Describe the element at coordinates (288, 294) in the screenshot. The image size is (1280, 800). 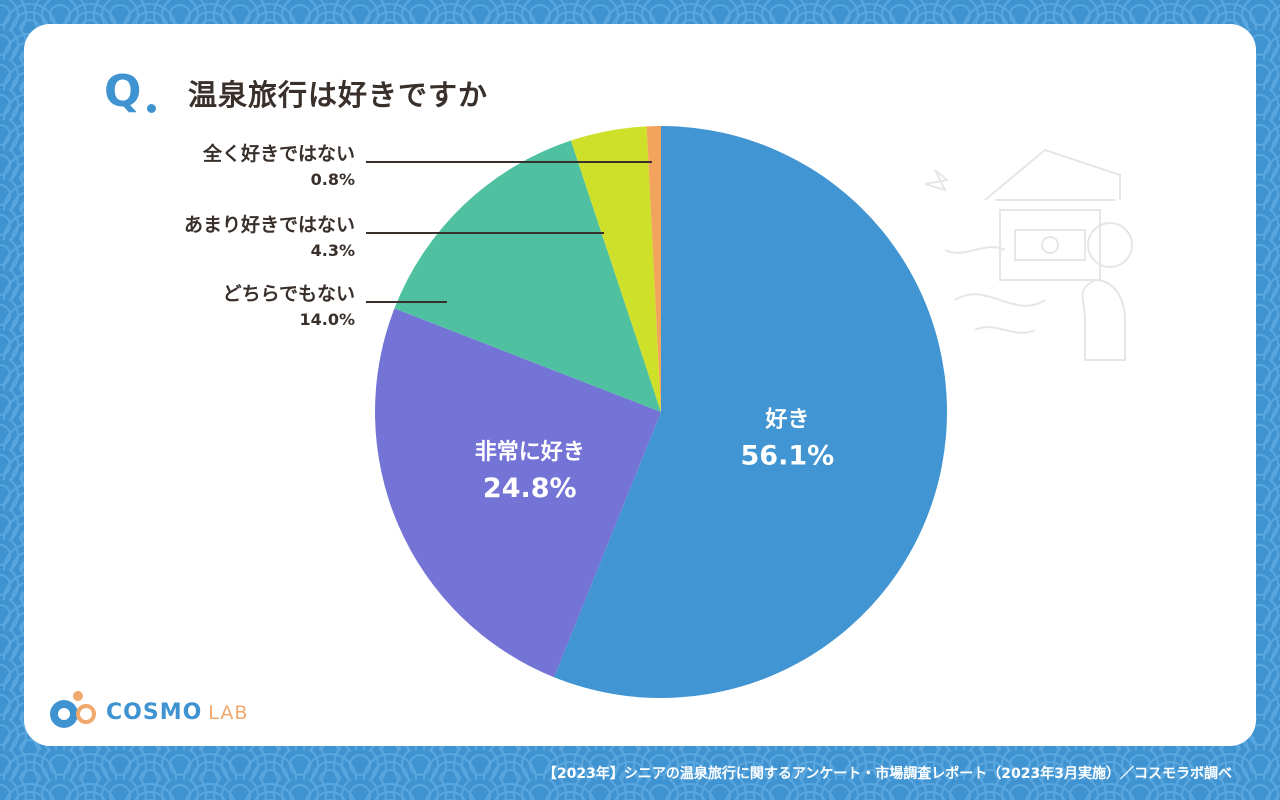
I see `slice-2-label: どちらでもない` at that location.